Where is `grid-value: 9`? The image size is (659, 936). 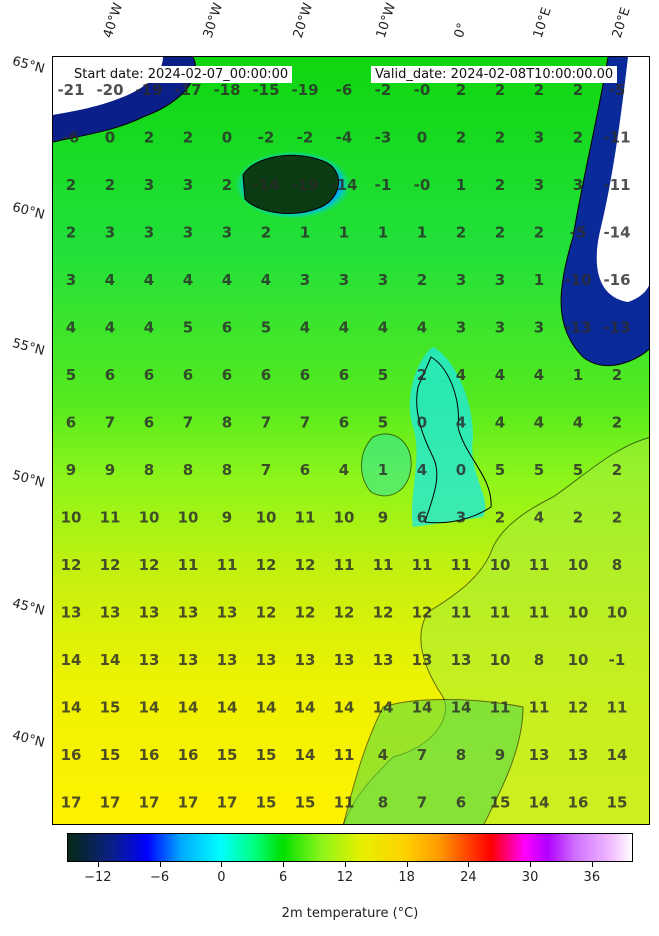
grid-value: 9 is located at coordinates (383, 518).